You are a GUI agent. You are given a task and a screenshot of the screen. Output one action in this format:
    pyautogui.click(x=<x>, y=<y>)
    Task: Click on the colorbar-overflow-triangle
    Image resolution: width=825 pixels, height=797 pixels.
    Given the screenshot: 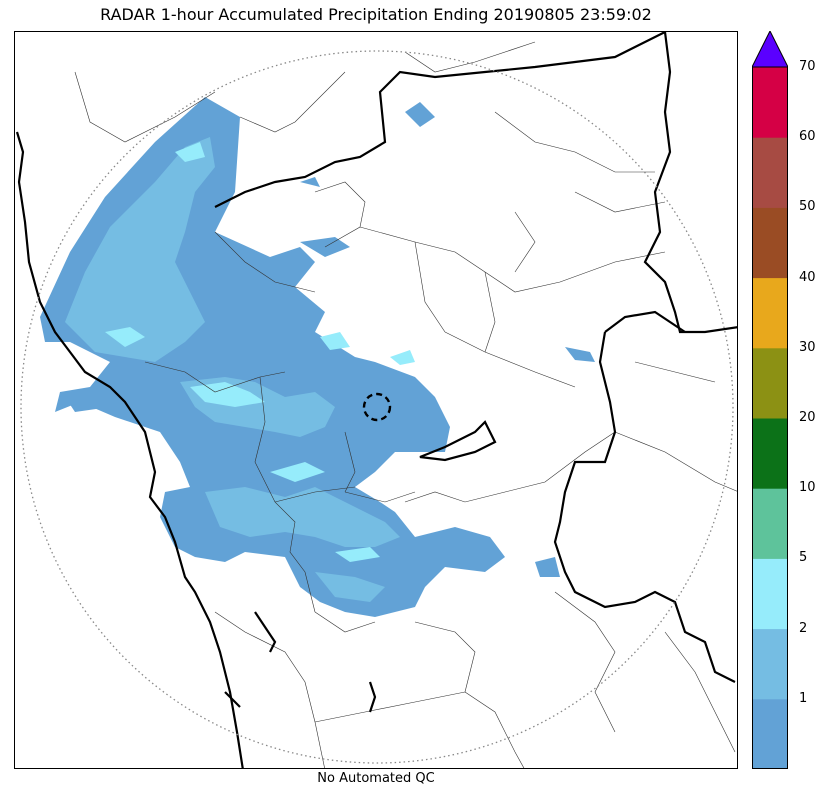 What is the action you would take?
    pyautogui.click(x=770, y=49)
    